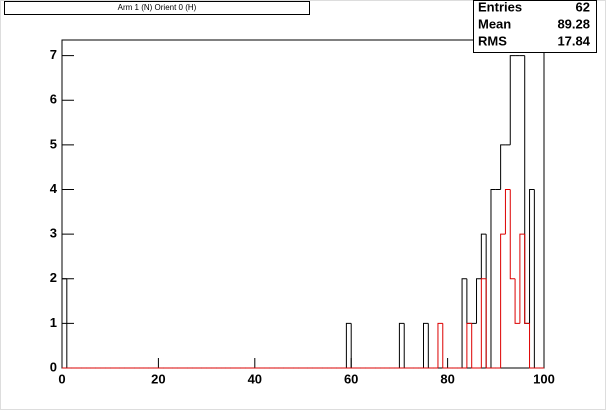 The height and width of the screenshot is (410, 606). What do you see at coordinates (61, 378) in the screenshot?
I see `x-tick-label: 0` at bounding box center [61, 378].